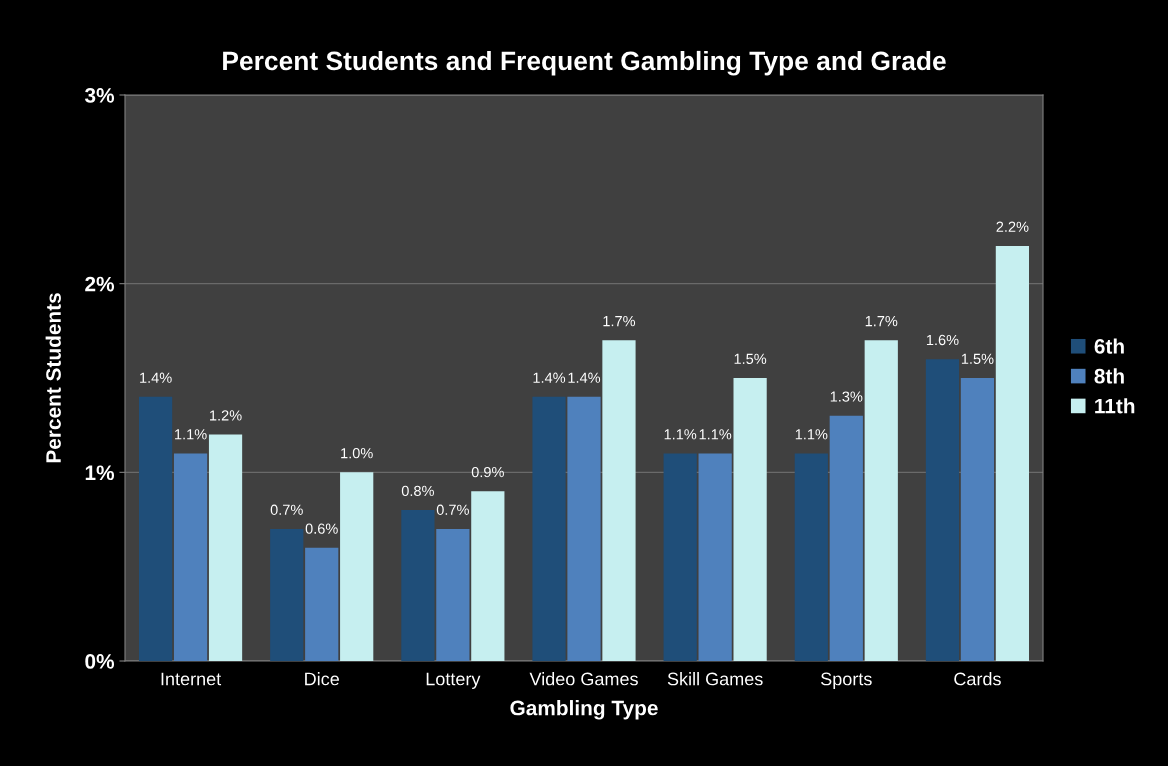  What do you see at coordinates (417, 491) in the screenshot?
I see `data-label: 0.8%` at bounding box center [417, 491].